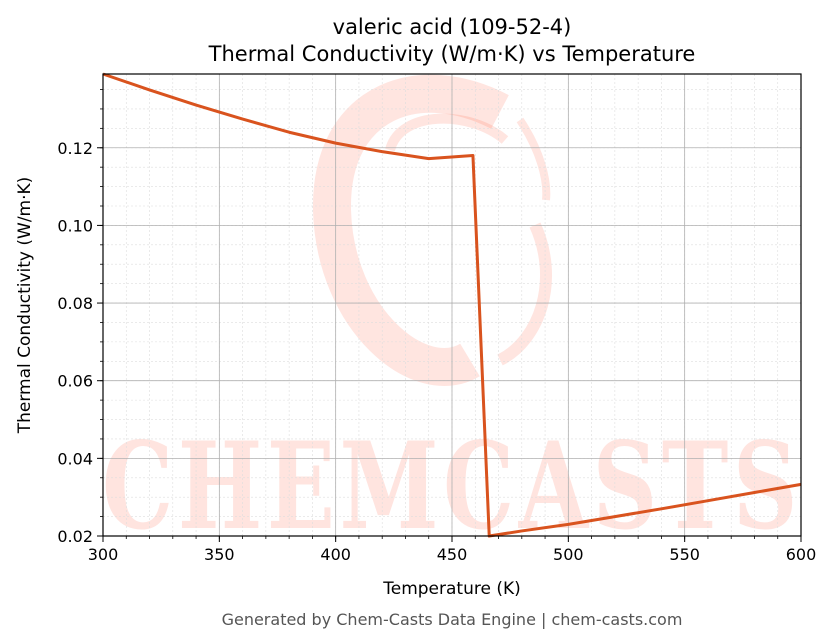 Image resolution: width=836 pixels, height=644 pixels. I want to click on y-tick-label: 0.10, so click(75, 225).